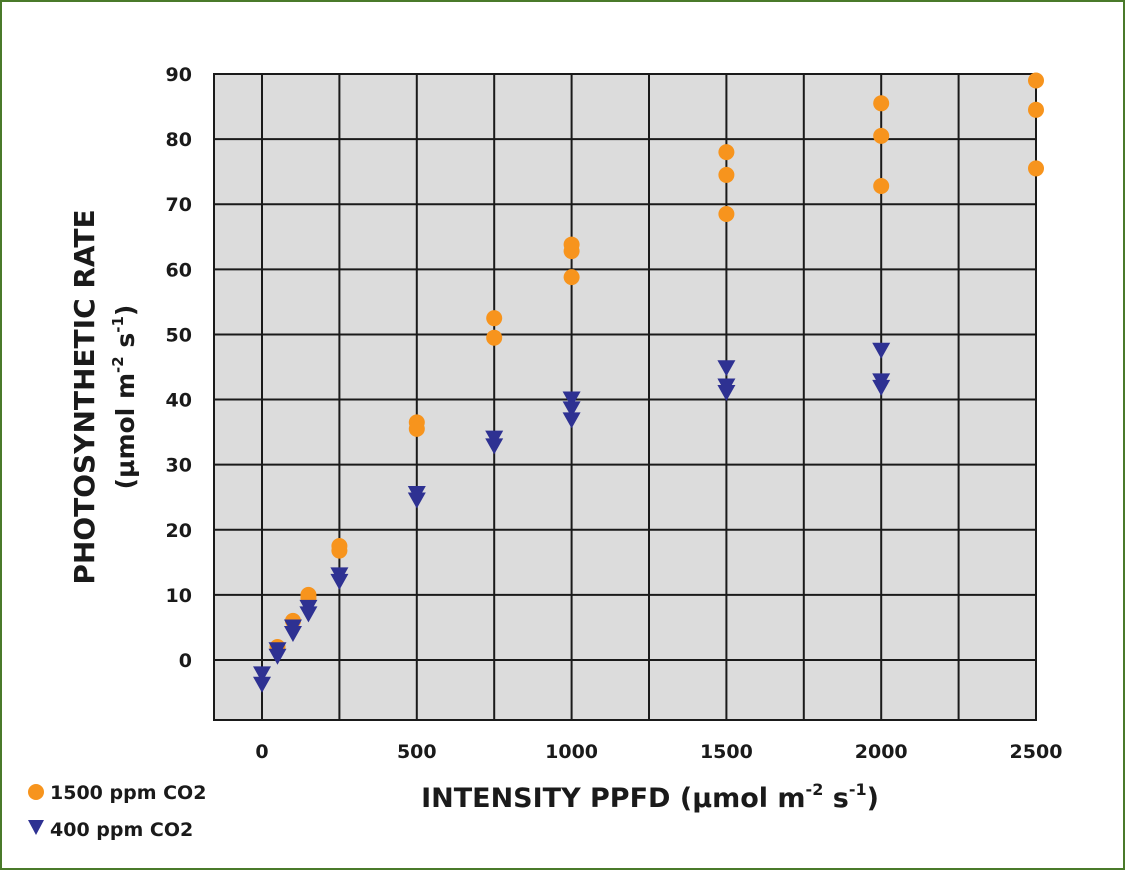 Image resolution: width=1125 pixels, height=872 pixels. What do you see at coordinates (104, 396) in the screenshot?
I see `y-axis-title: PHOTOSYNTHETIC RATE (µmol m-2 s-1)` at bounding box center [104, 396].